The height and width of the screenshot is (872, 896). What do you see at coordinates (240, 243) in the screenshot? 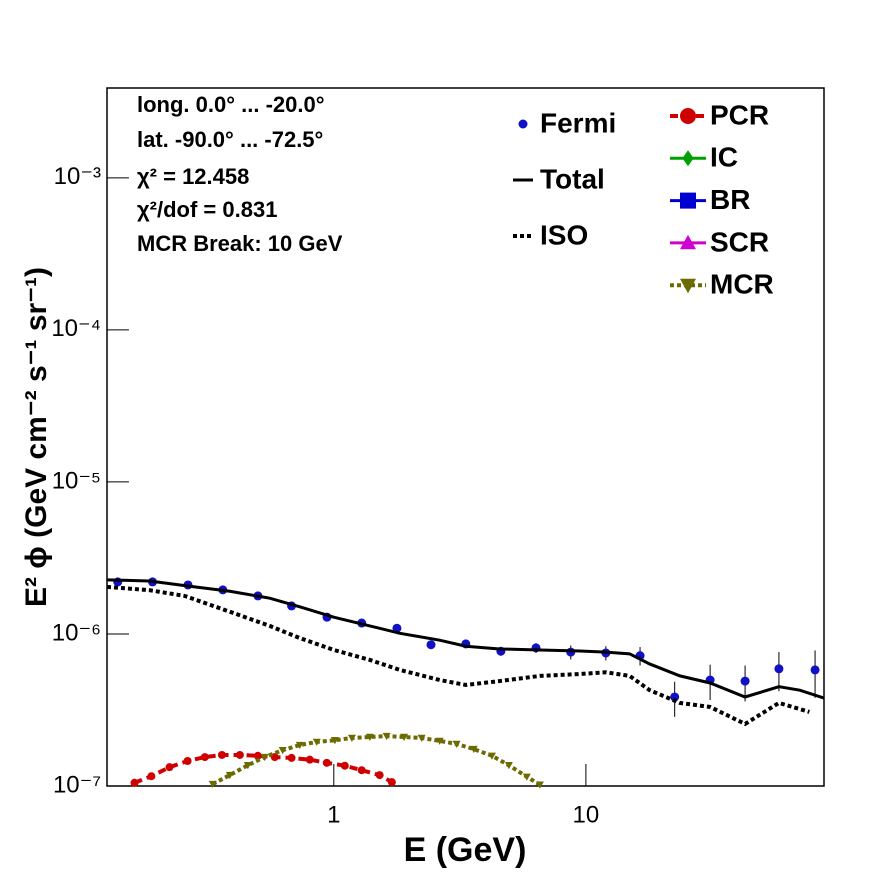
I see `annotation: MCR Break: 10 GeV` at bounding box center [240, 243].